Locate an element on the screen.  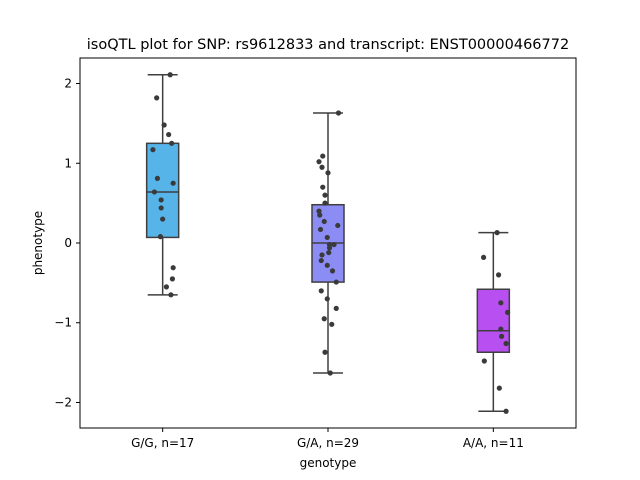
x-axis-label: genotype is located at coordinates (328, 463).